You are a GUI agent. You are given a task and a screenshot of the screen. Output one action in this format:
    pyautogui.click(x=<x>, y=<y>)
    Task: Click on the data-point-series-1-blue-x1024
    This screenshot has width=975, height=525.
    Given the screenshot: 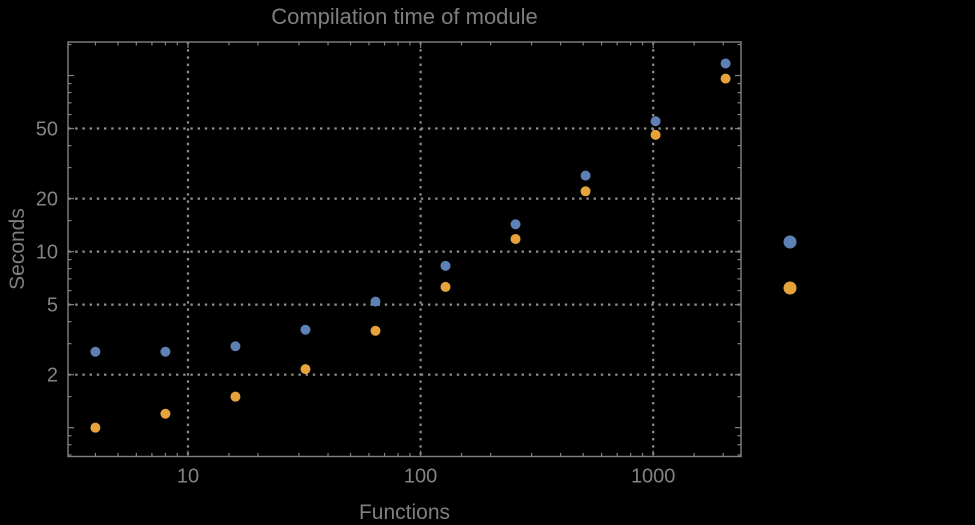 What is the action you would take?
    pyautogui.click(x=655, y=121)
    